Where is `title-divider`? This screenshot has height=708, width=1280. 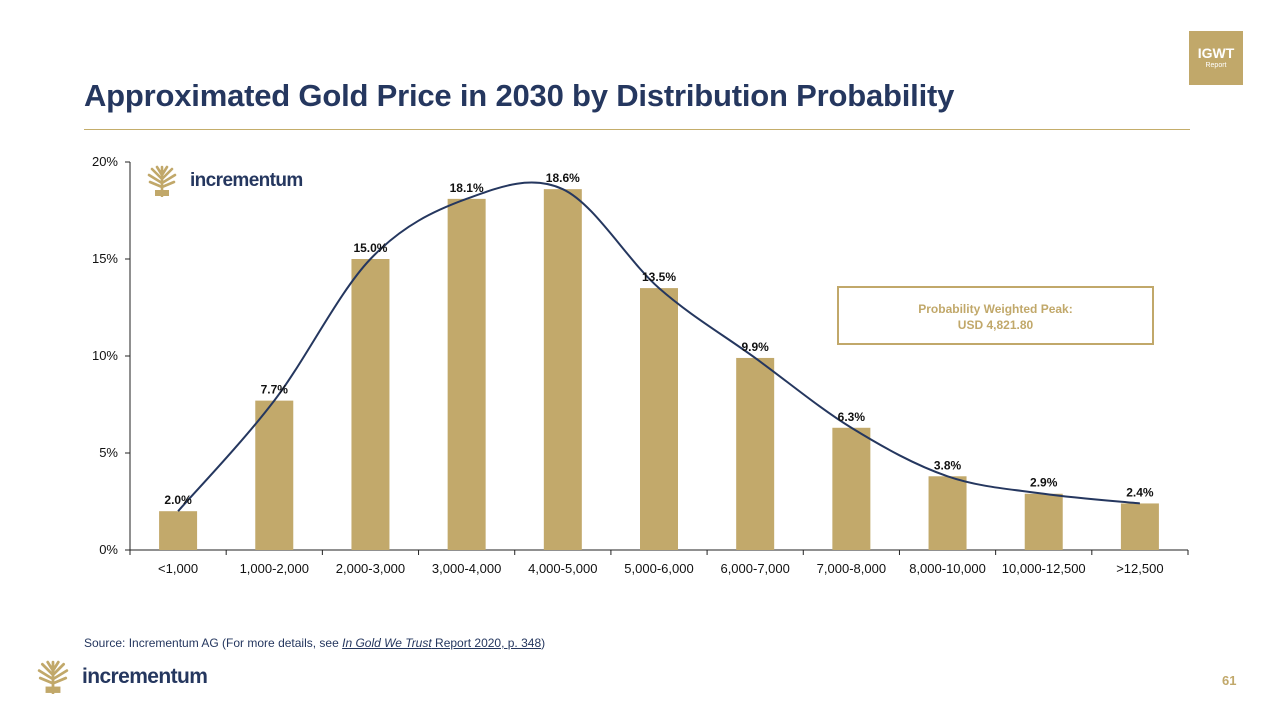
title-divider is located at coordinates (637, 129).